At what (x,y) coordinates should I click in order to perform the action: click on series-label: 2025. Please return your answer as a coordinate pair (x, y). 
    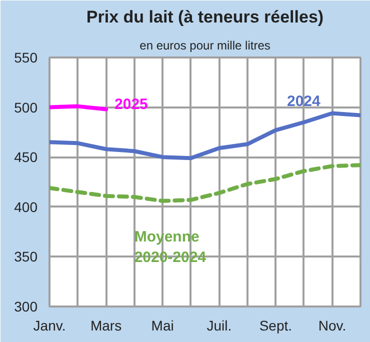
    Looking at the image, I should click on (131, 104).